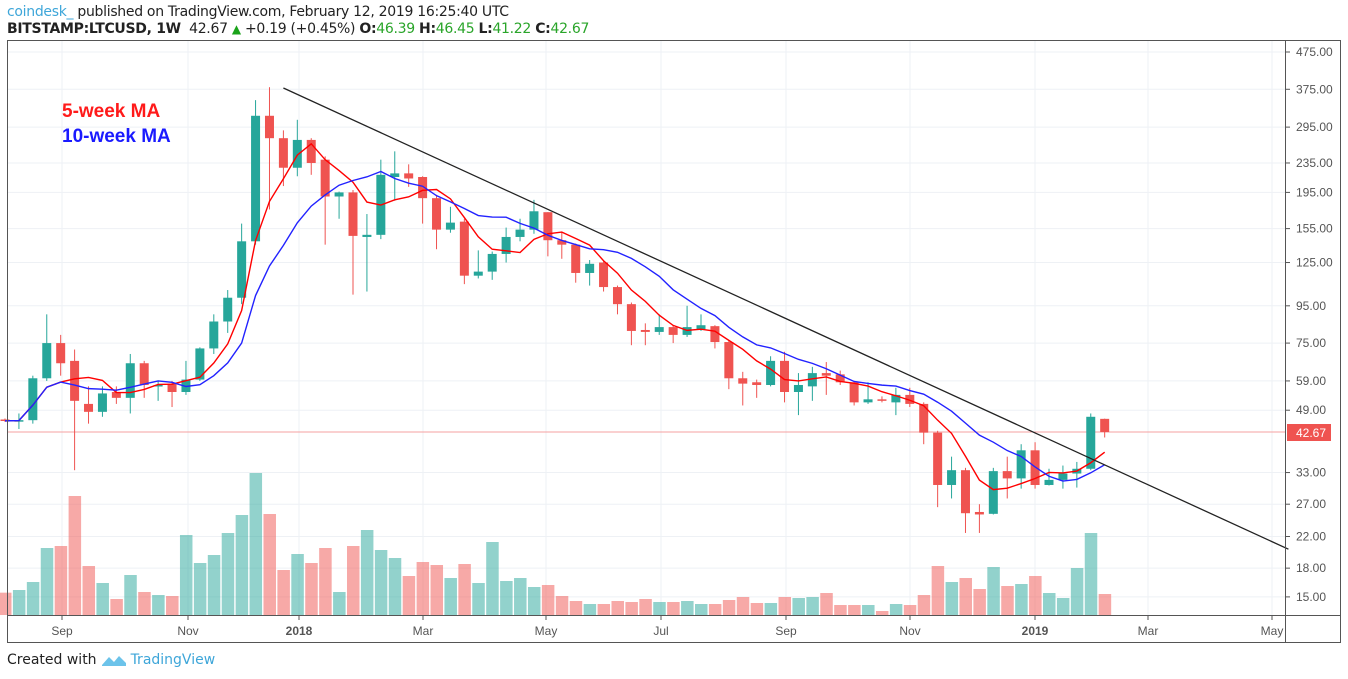 The width and height of the screenshot is (1348, 679). I want to click on y-tick-label: 95.00, so click(1311, 306).